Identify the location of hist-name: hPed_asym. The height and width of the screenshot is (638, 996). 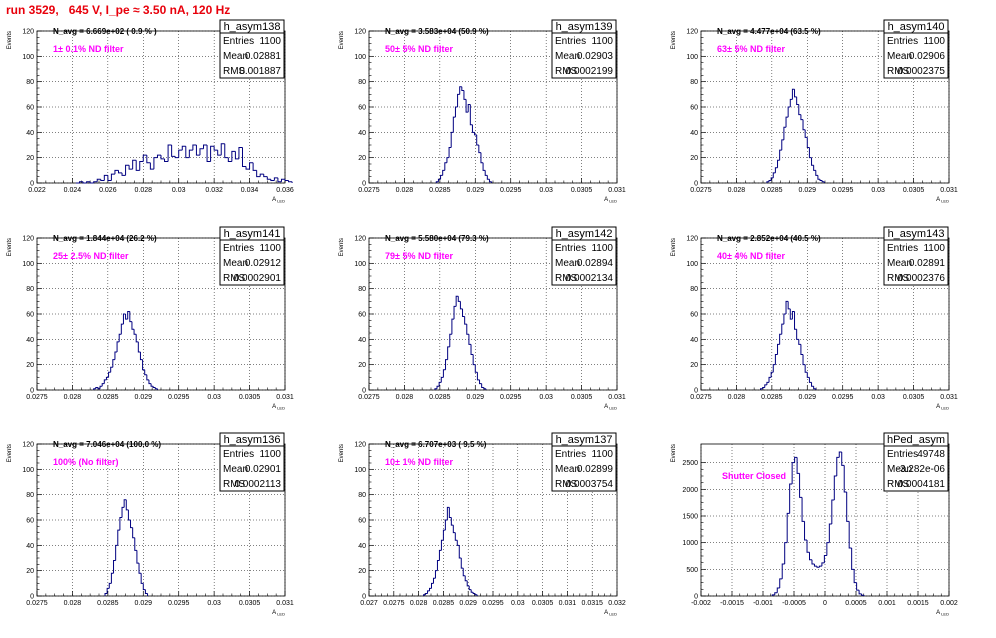
(916, 440).